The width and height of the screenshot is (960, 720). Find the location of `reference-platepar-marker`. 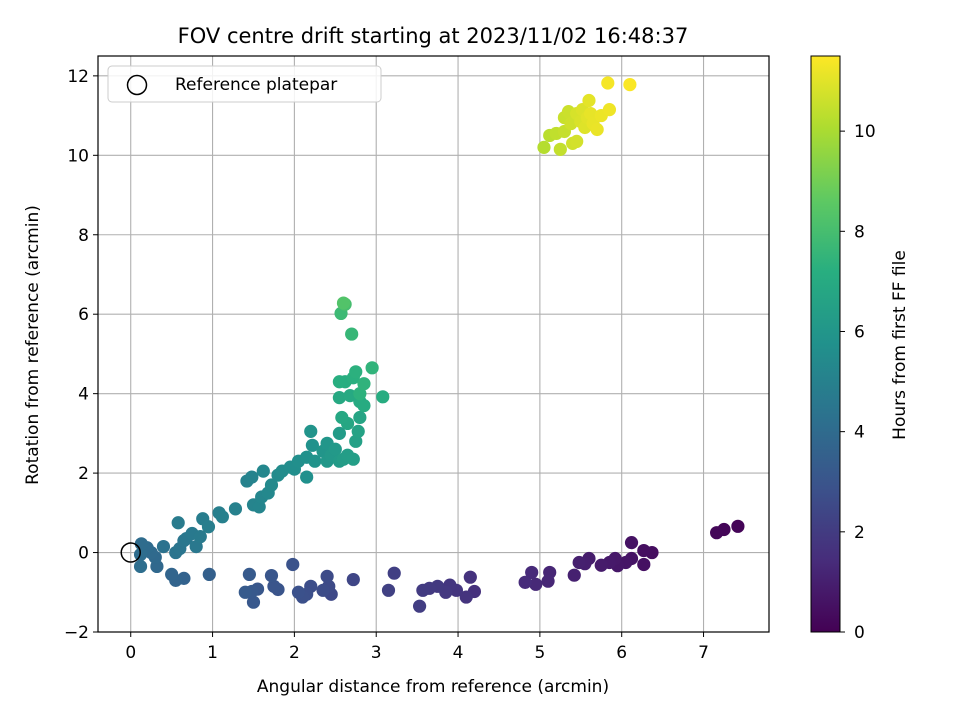

reference-platepar-marker is located at coordinates (130, 552).